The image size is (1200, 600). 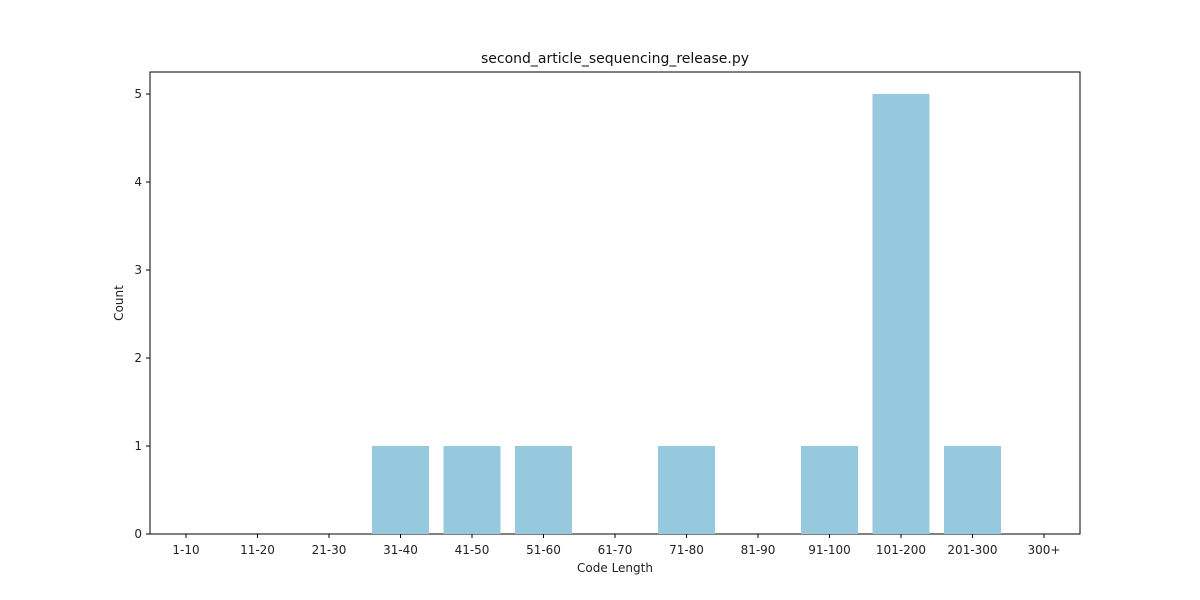 What do you see at coordinates (543, 550) in the screenshot?
I see `x-tick-label: 51-60` at bounding box center [543, 550].